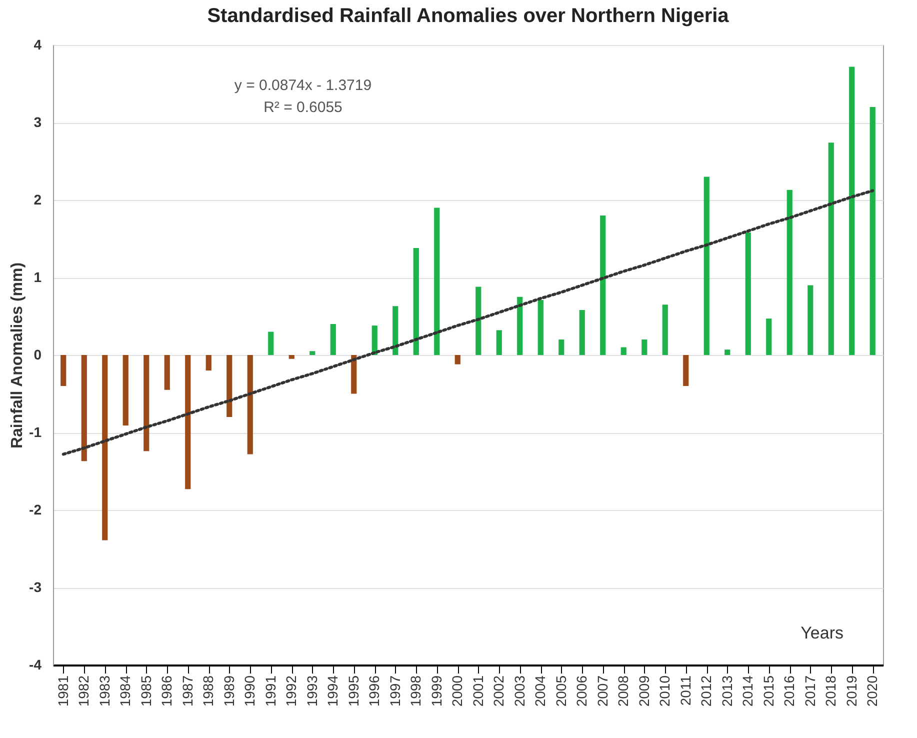 This screenshot has height=738, width=917. What do you see at coordinates (726, 691) in the screenshot?
I see `x-tick-label: 2013` at bounding box center [726, 691].